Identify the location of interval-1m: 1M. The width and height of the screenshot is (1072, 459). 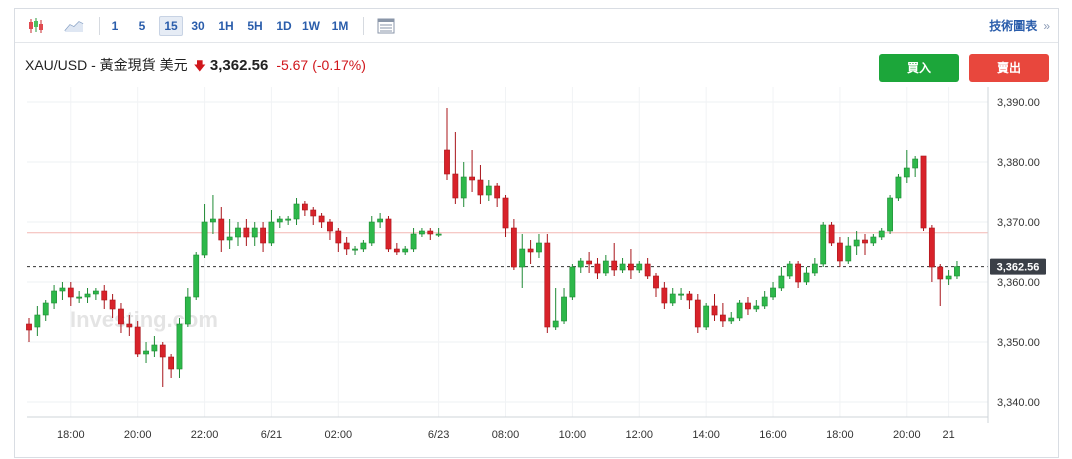
(340, 26).